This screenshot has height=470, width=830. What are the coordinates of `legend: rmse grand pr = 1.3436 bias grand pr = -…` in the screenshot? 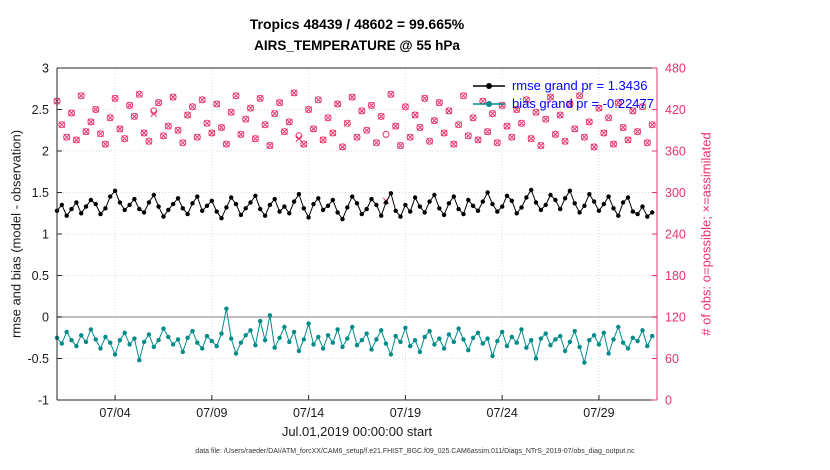 It's located at (563, 94).